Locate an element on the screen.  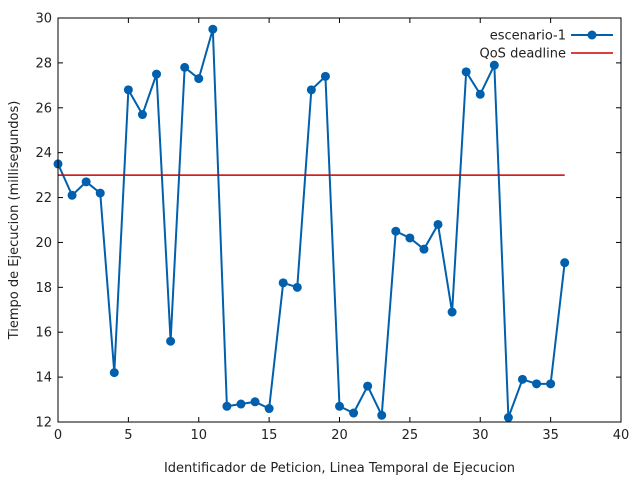
x-tick-label: 40 is located at coordinates (621, 435).